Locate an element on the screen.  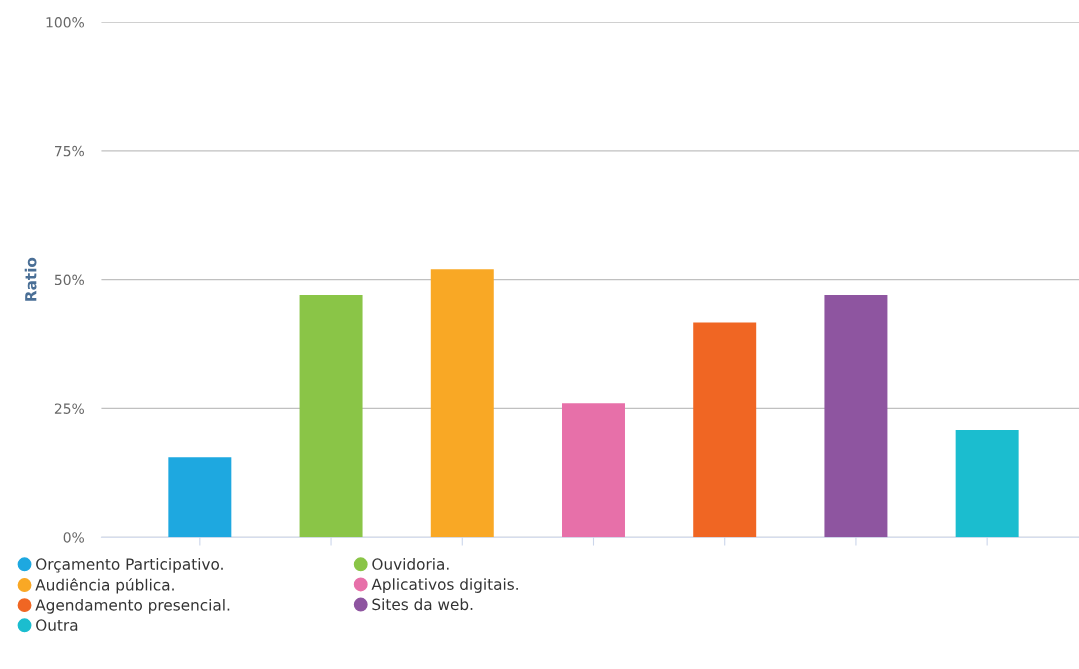
legend-label: Ouvidoria. is located at coordinates (410, 564).